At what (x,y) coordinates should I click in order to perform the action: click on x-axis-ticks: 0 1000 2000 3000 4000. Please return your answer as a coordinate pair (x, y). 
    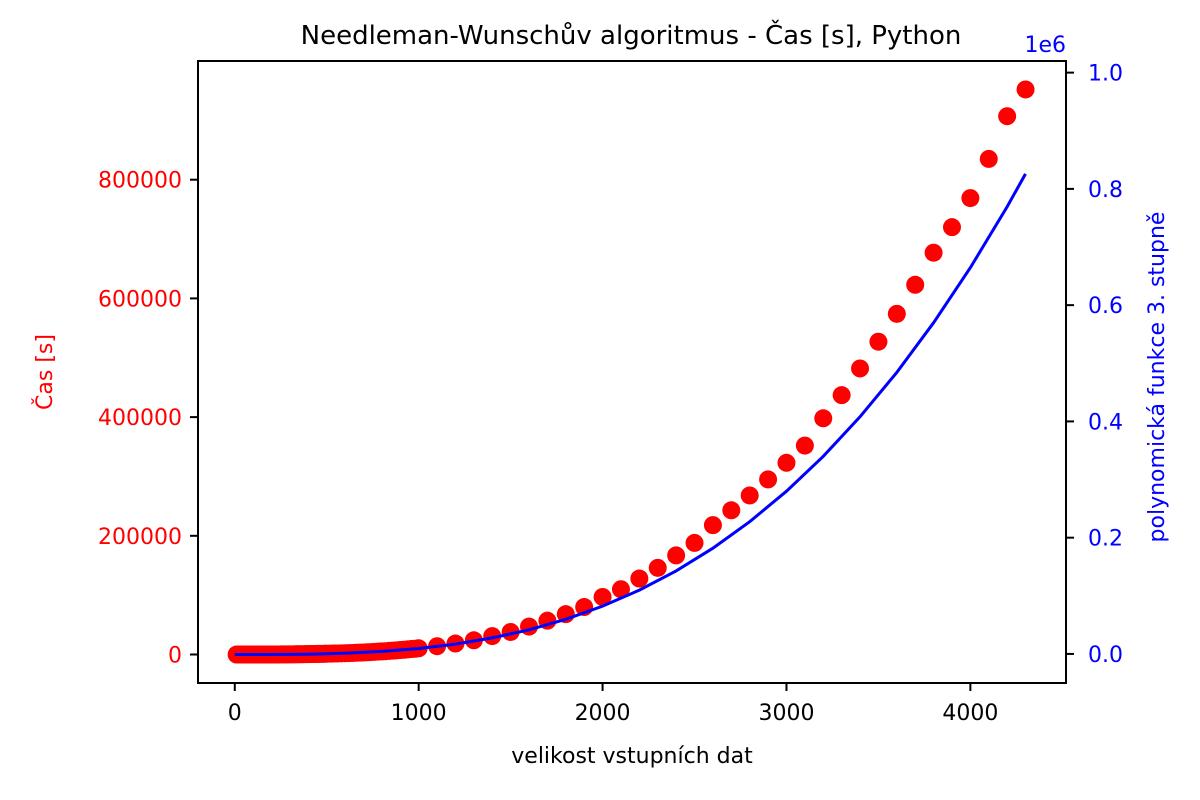
    Looking at the image, I should click on (613, 704).